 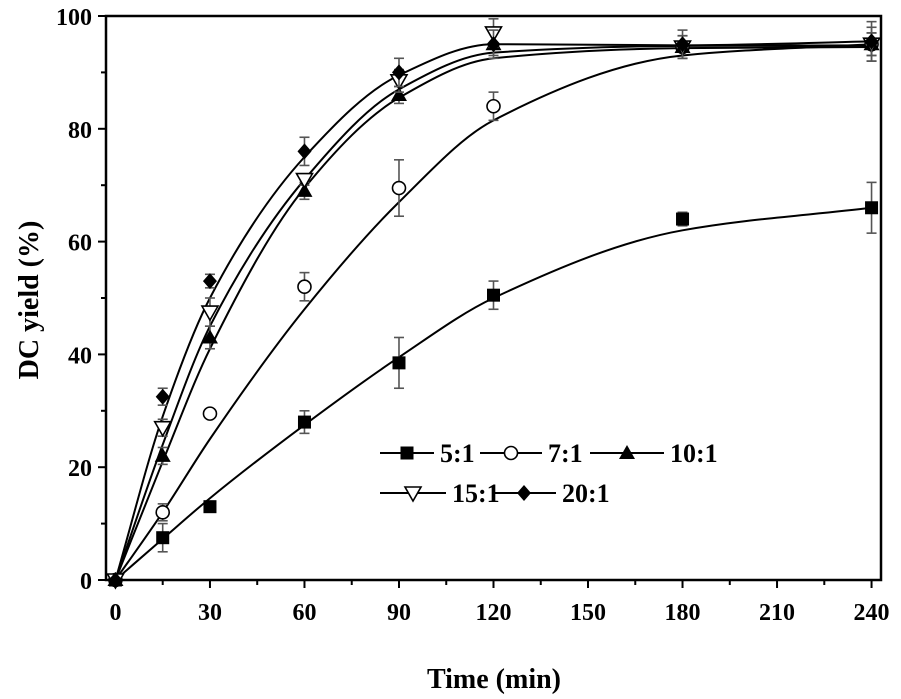 What do you see at coordinates (494, 613) in the screenshot?
I see `x-tick-label: 120` at bounding box center [494, 613].